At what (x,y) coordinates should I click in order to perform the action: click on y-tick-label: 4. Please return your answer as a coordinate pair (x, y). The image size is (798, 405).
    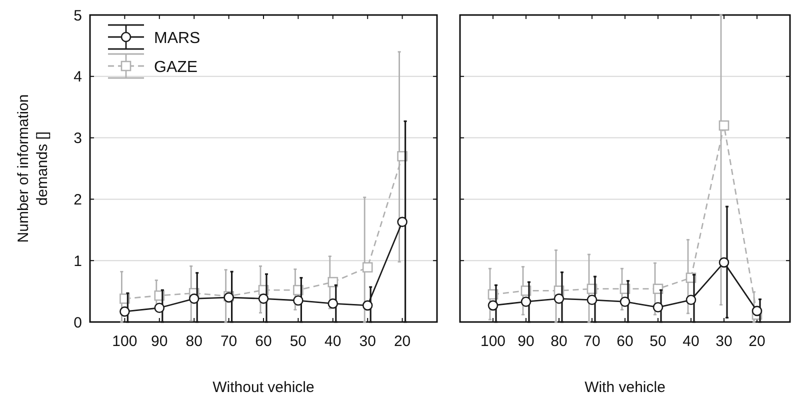
    Looking at the image, I should click on (78, 77).